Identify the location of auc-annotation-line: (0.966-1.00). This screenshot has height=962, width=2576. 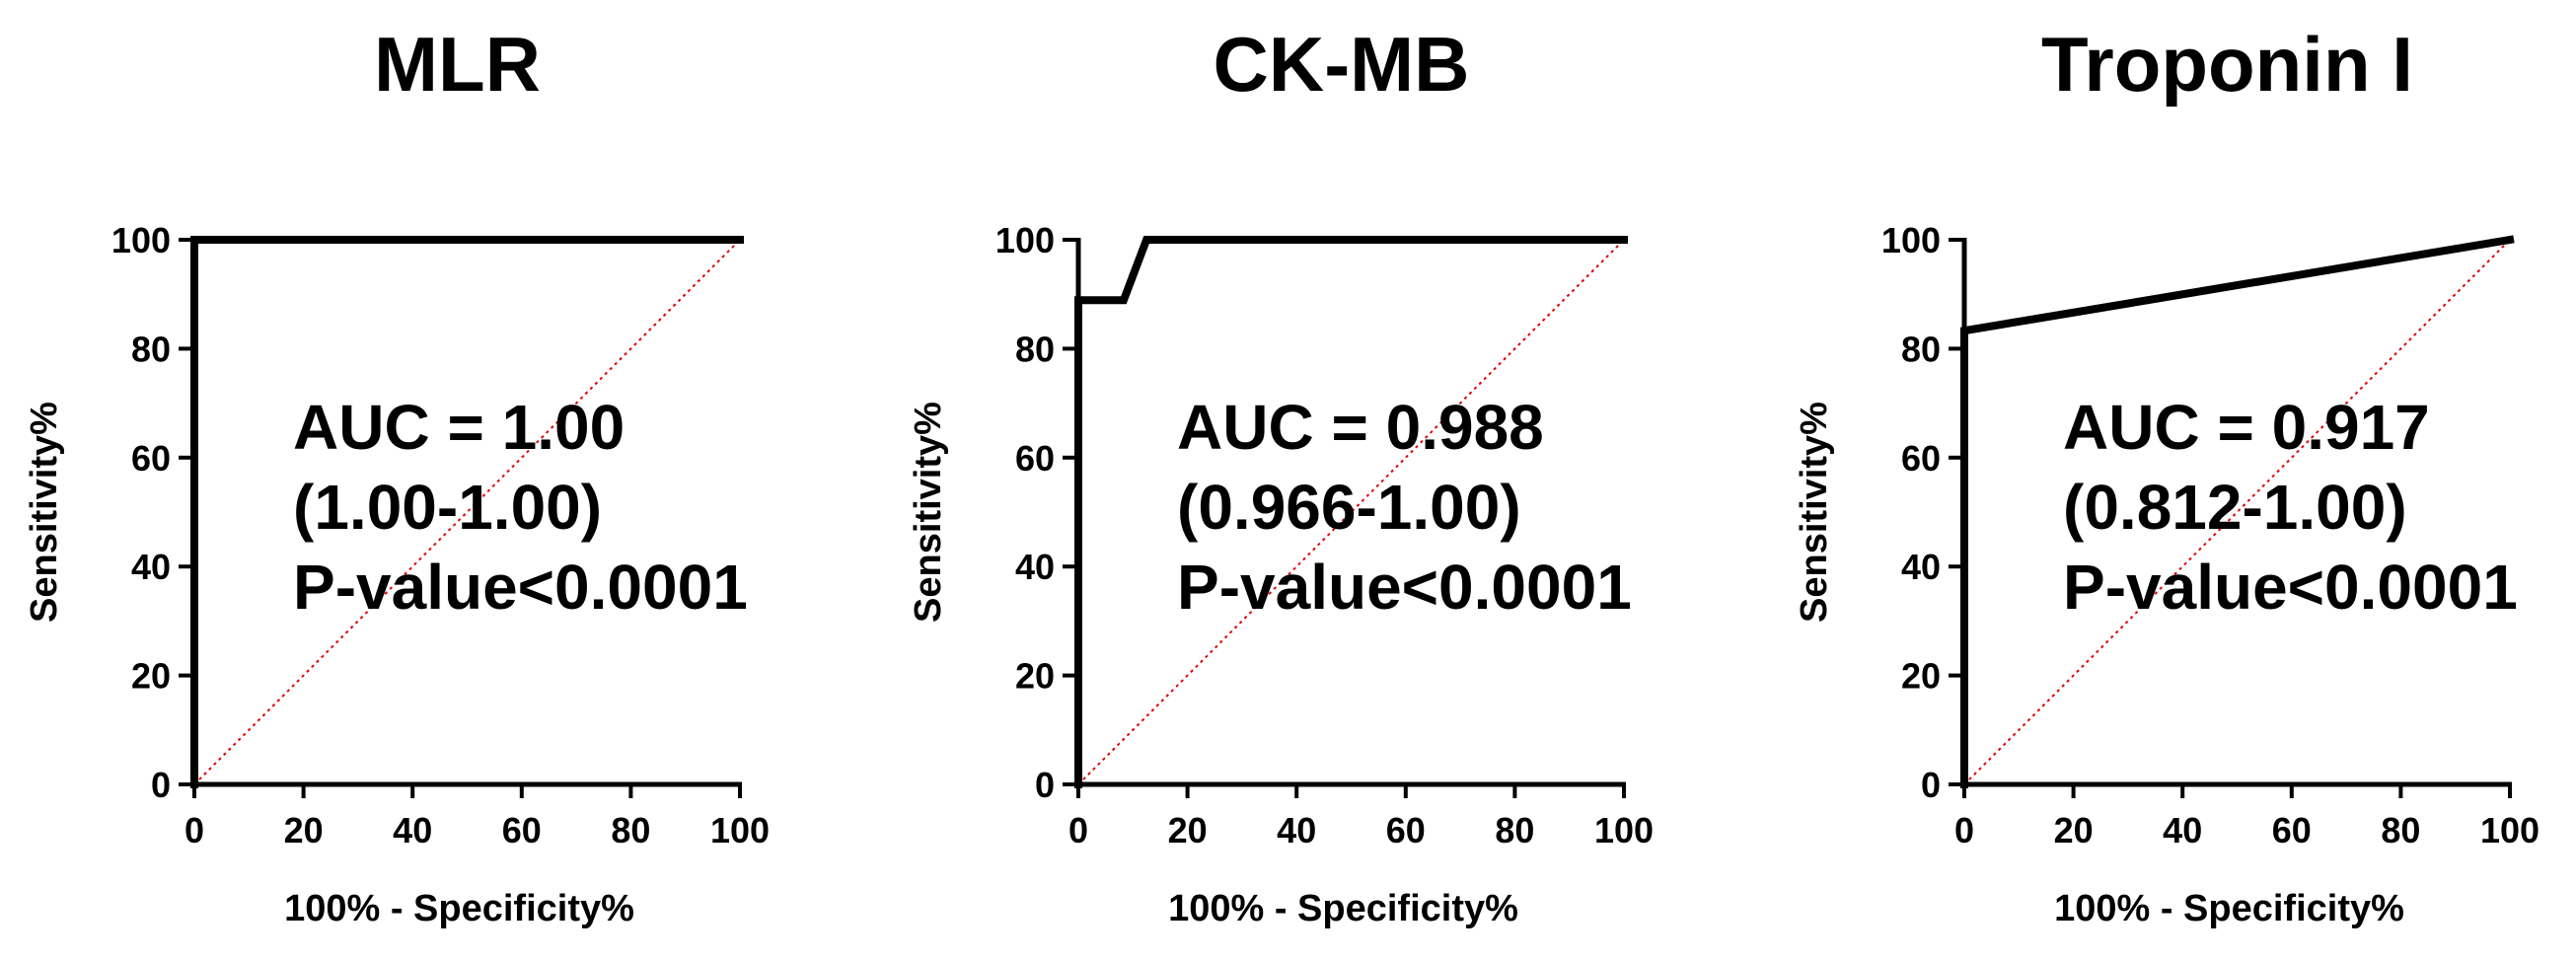
(1349, 508).